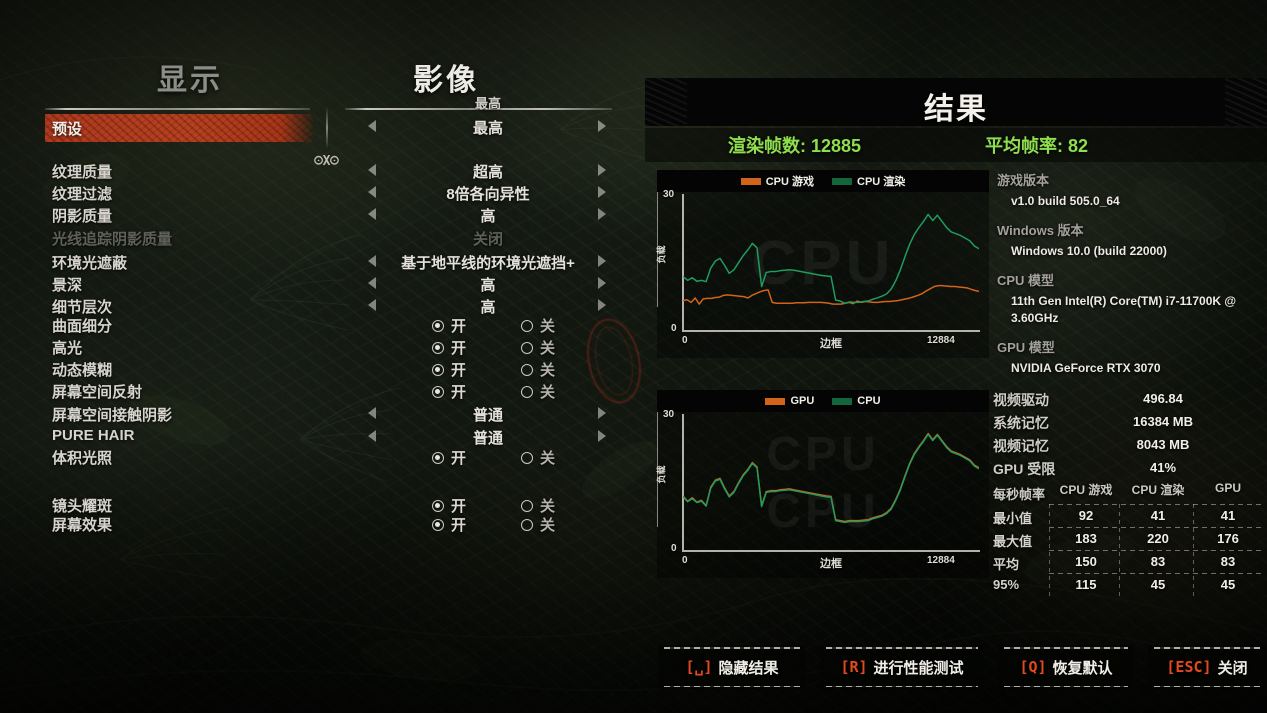 Image resolution: width=1267 pixels, height=713 pixels. I want to click on preset-current-value: 最高, so click(487, 103).